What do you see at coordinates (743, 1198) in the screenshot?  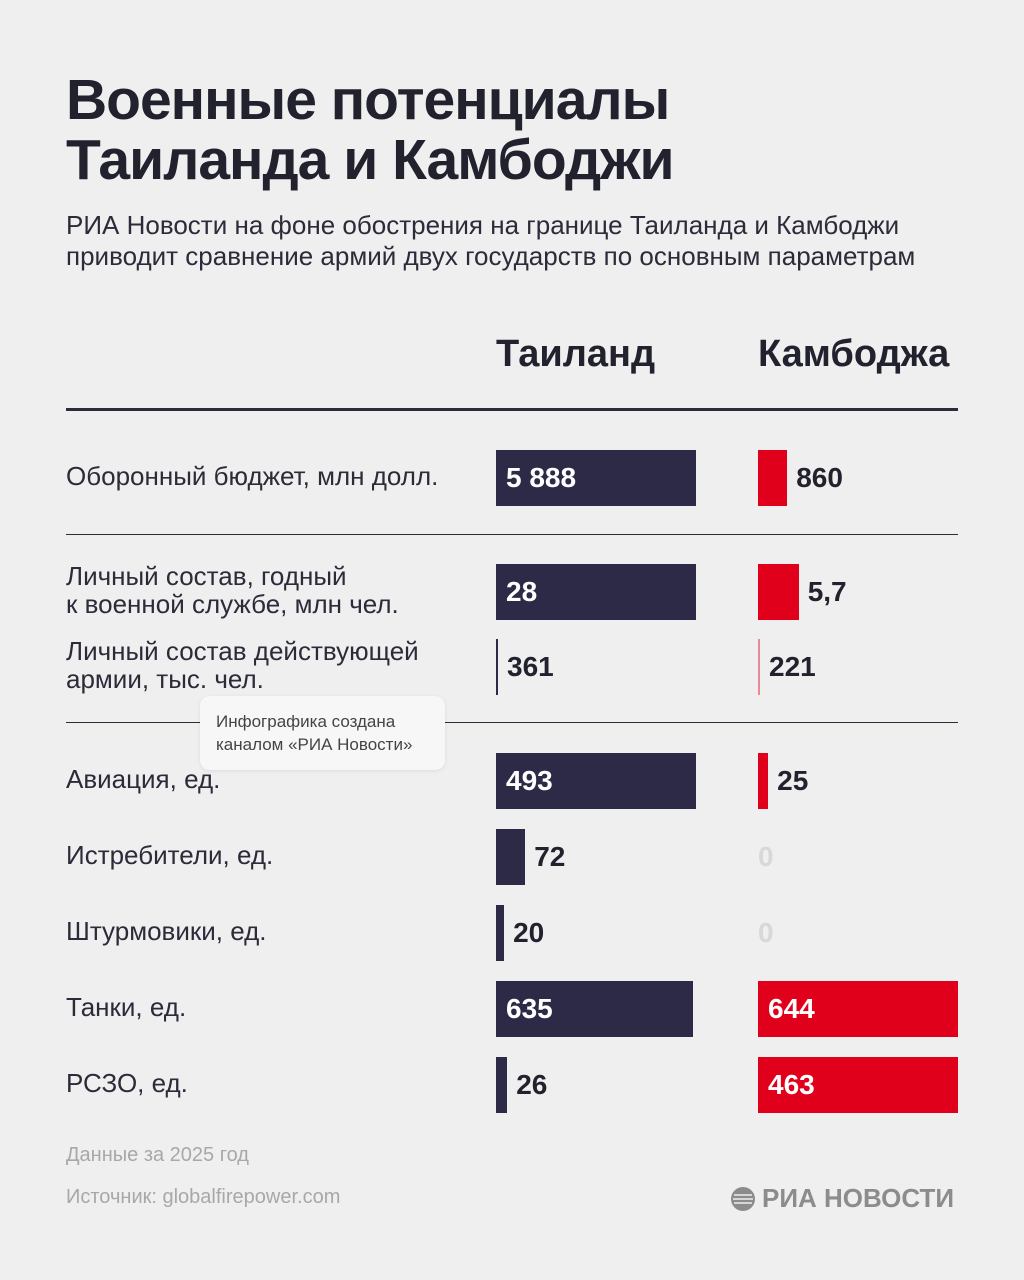 I see `globe-icon` at bounding box center [743, 1198].